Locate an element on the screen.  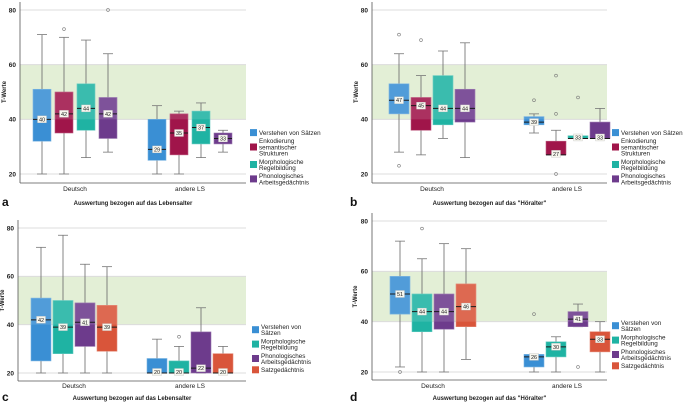
box-verstehen-von-s-tzen-deutsch: 40 is located at coordinates (42, 104).